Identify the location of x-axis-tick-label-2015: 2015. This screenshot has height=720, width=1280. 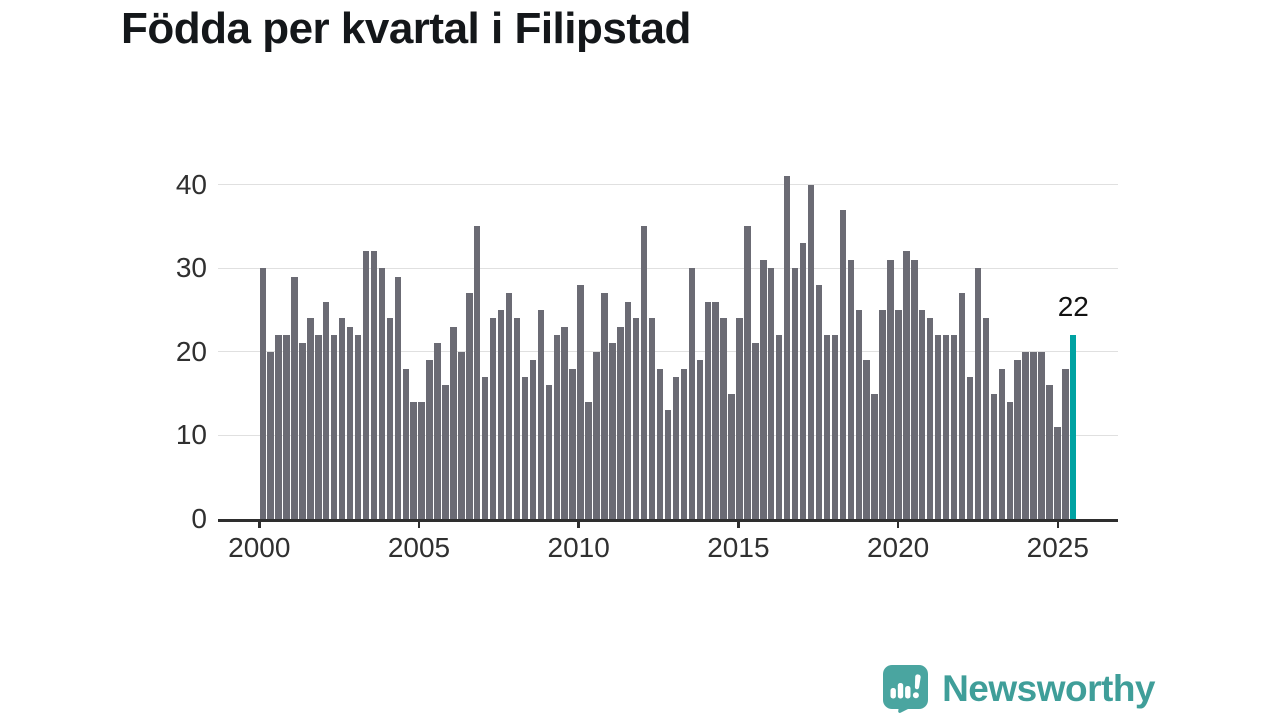
(738, 547).